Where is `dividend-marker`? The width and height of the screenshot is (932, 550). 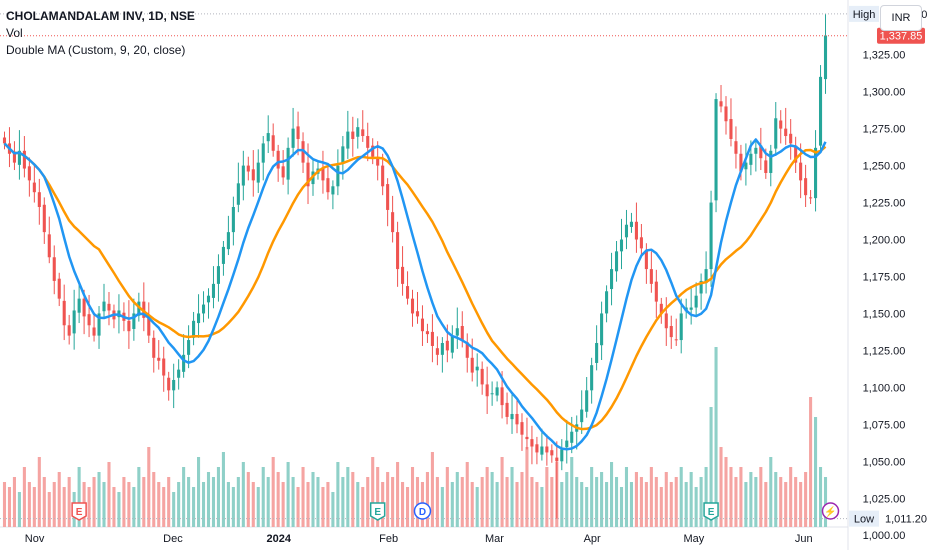 dividend-marker is located at coordinates (422, 511).